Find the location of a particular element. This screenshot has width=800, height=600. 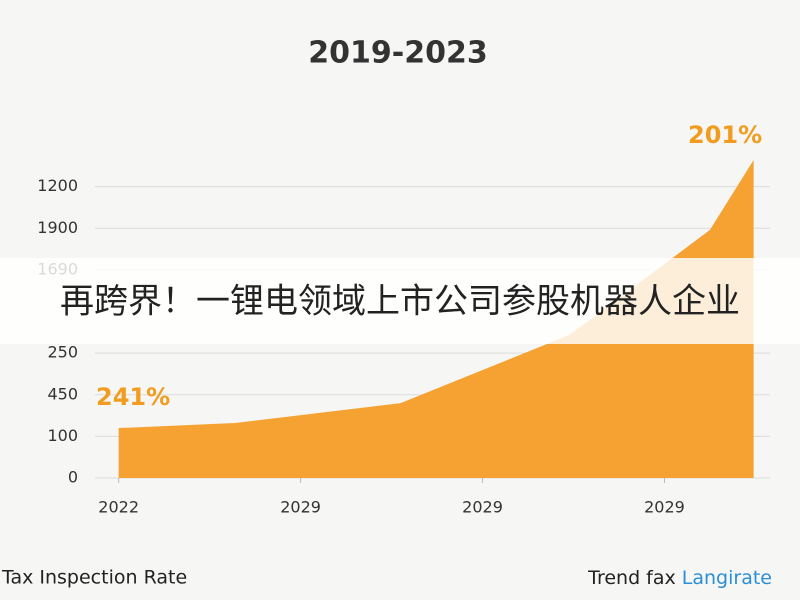

footer-right: Trend fax Langirate is located at coordinates (679, 578).